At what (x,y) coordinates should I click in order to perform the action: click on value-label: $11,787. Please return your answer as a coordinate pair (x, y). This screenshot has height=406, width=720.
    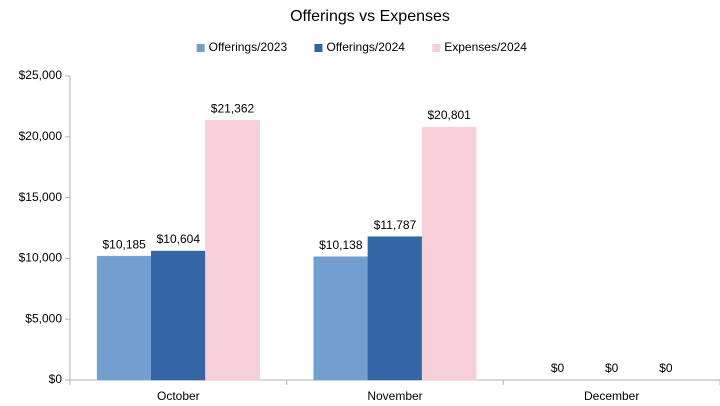
    Looking at the image, I should click on (395, 225).